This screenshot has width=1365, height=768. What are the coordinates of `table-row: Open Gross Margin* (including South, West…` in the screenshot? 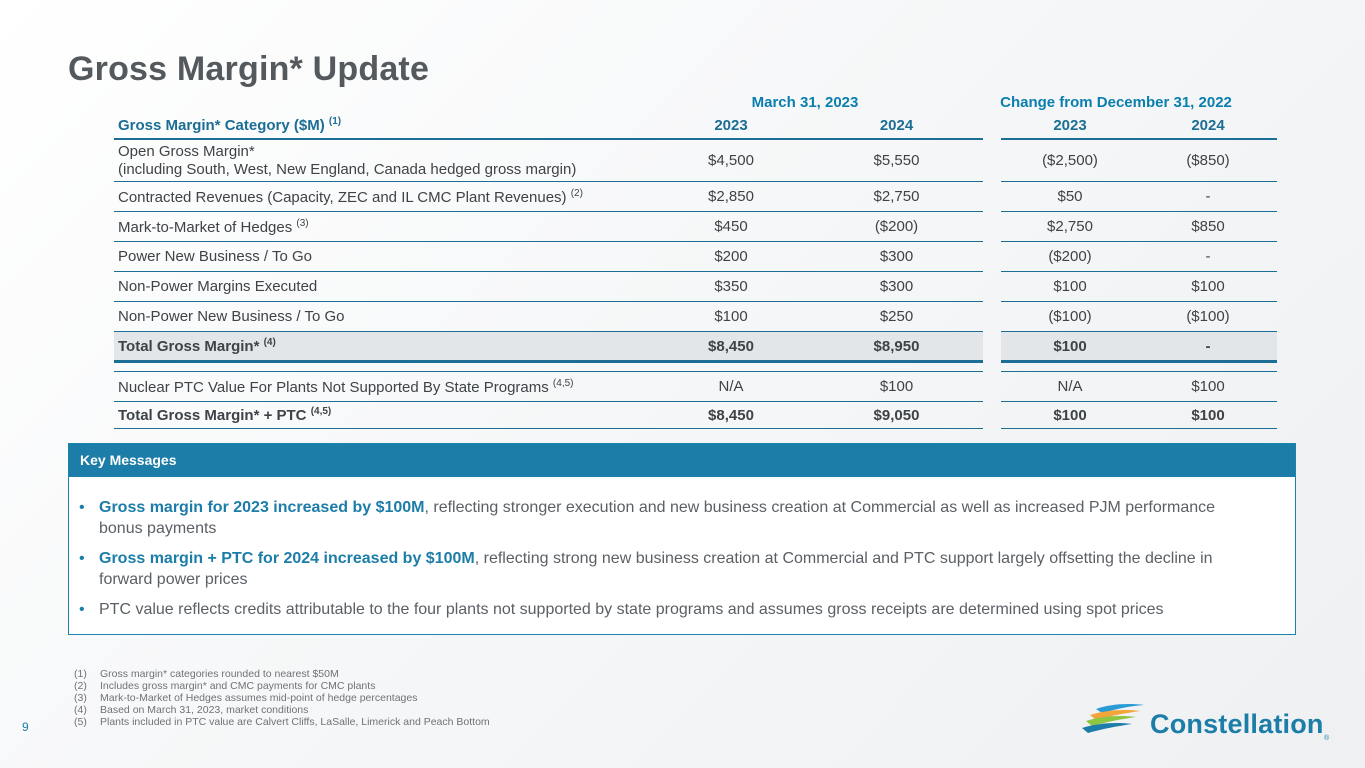 It's located at (695, 160).